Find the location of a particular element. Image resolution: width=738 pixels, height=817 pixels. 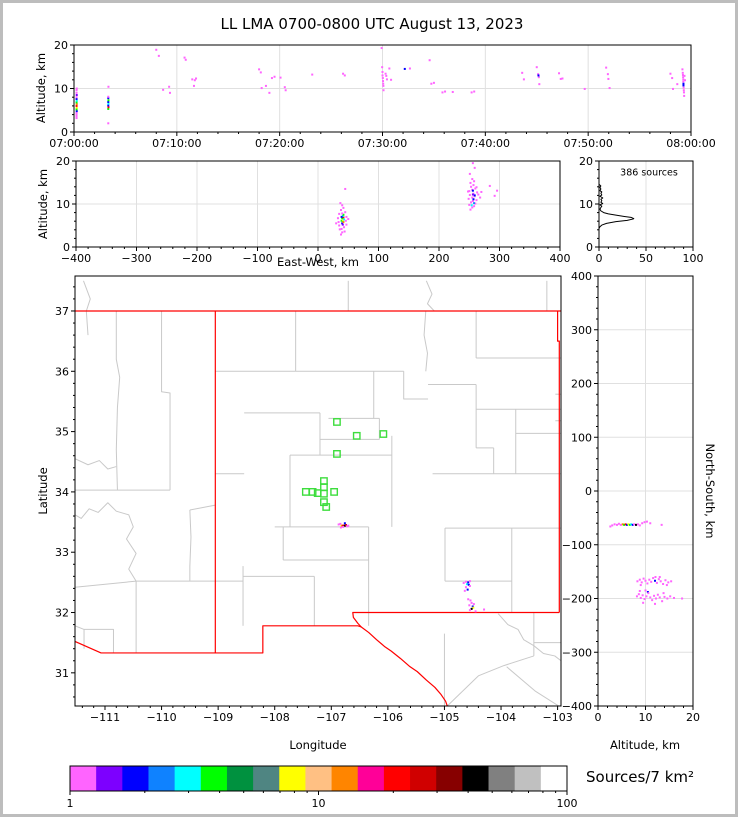

svg-text: −105 is located at coordinates (444, 717).